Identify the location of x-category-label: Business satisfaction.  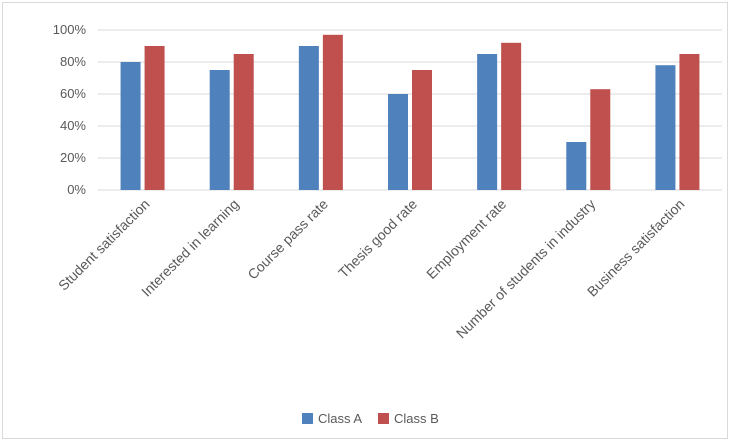
(636, 248).